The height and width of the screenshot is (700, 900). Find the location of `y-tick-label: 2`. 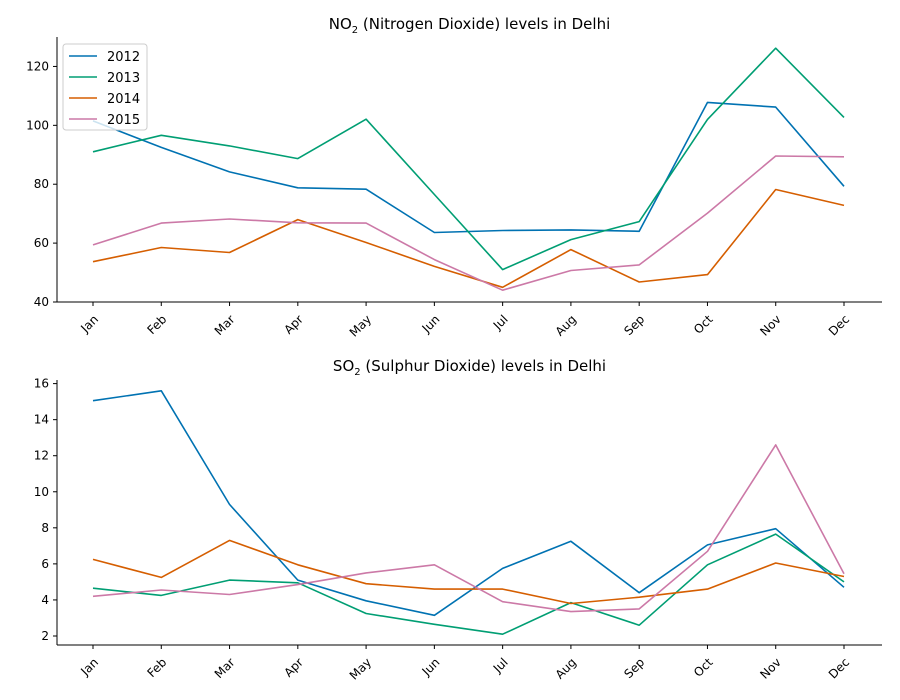

y-tick-label: 2 is located at coordinates (45, 636).